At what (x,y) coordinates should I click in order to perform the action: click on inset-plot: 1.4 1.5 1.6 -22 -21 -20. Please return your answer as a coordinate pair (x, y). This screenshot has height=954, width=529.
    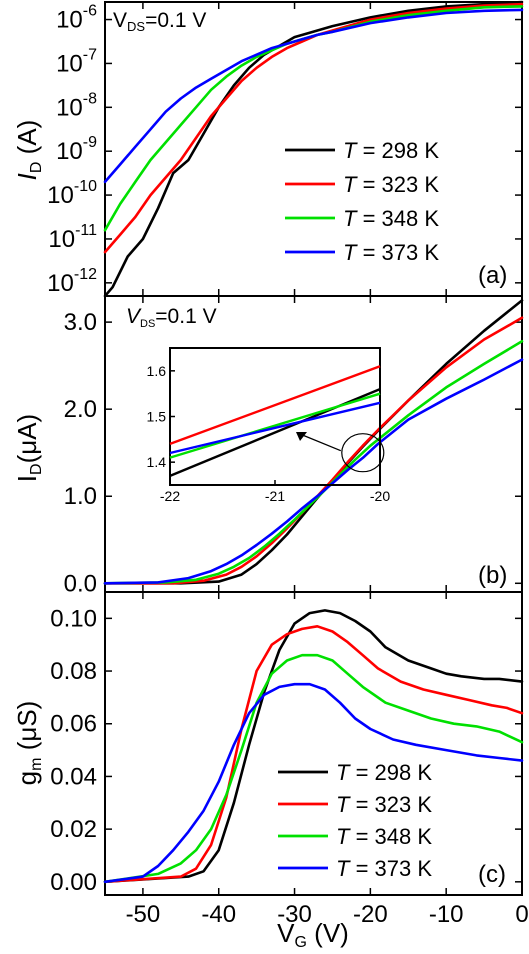
    Looking at the image, I should click on (269, 425).